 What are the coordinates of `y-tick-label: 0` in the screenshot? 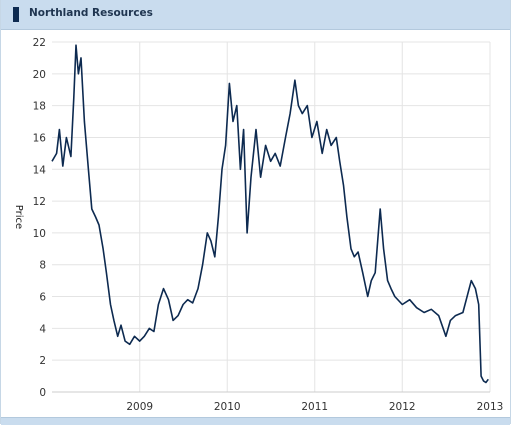 It's located at (42, 393).